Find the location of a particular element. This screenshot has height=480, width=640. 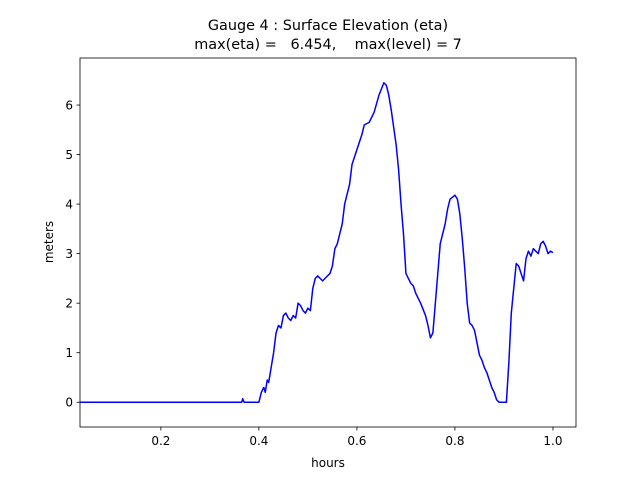

y-axis-label: meters is located at coordinates (49, 242).